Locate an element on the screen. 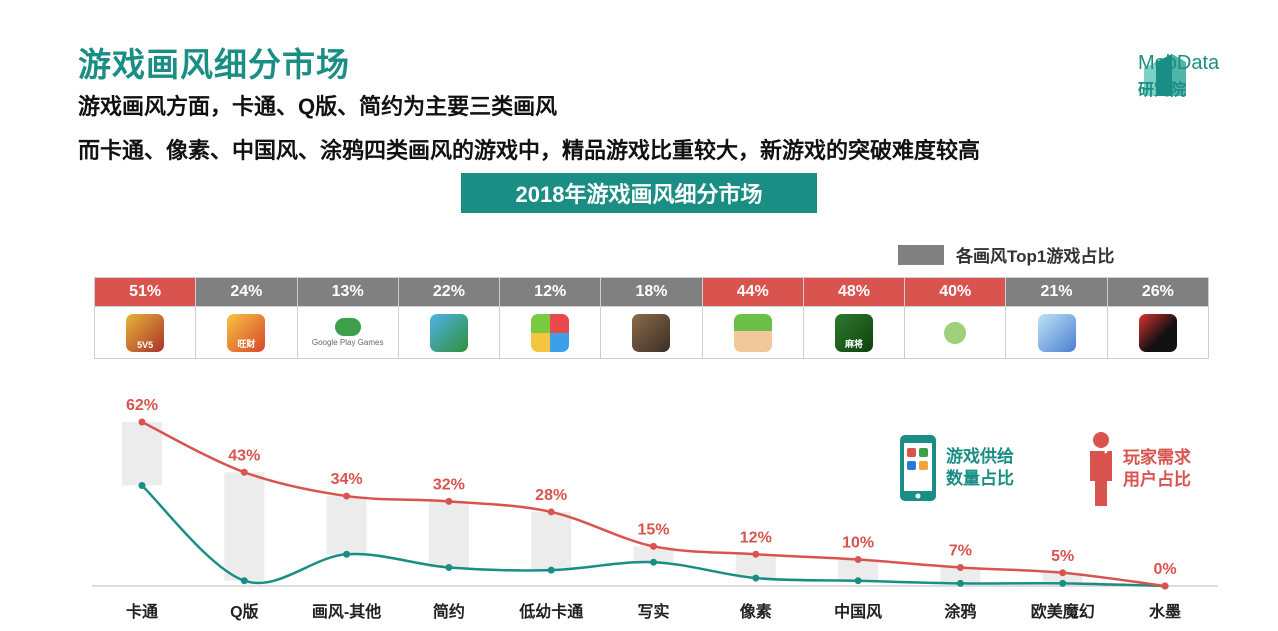 The width and height of the screenshot is (1278, 631). demand-data-label: 28% is located at coordinates (551, 495).